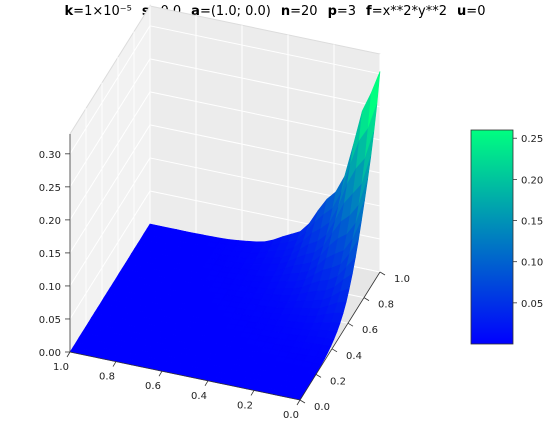  Describe the element at coordinates (50, 221) in the screenshot. I see `z-tick-label: 0.20` at that location.